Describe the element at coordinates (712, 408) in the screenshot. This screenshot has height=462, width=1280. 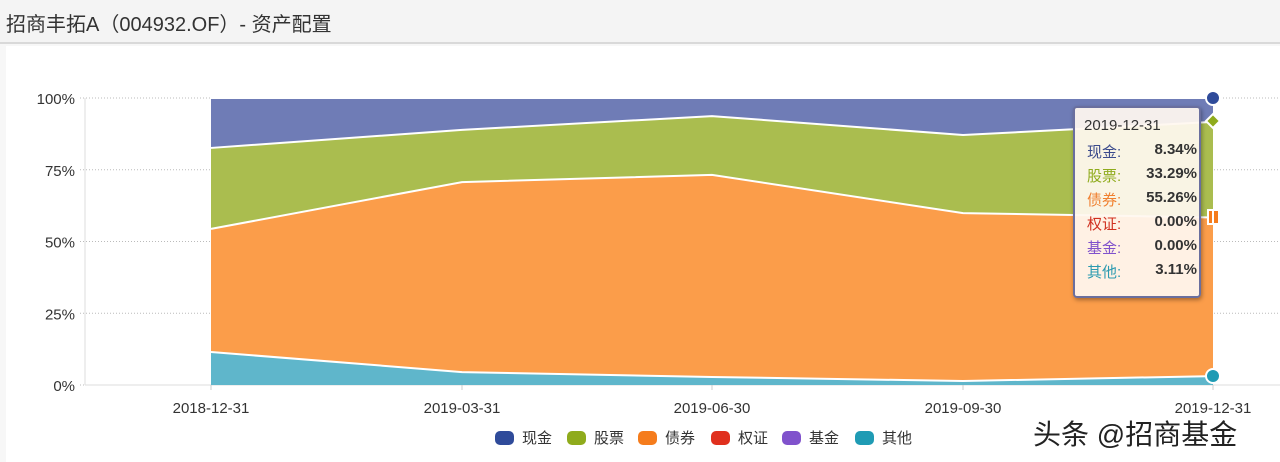
I see `x-tick-label: 2019-06-30` at that location.